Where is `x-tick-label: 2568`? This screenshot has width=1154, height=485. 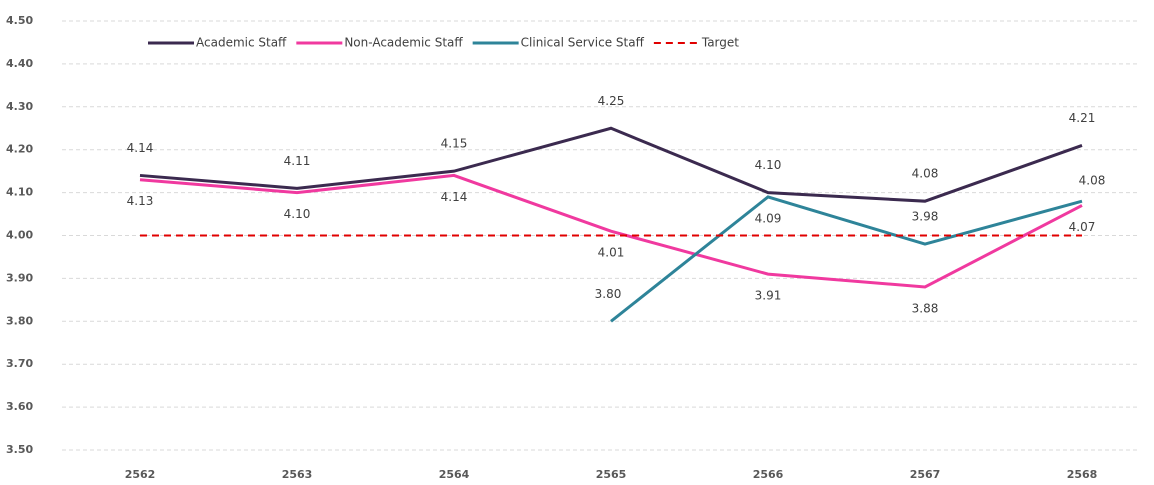
x-tick-label: 2568 is located at coordinates (1082, 474).